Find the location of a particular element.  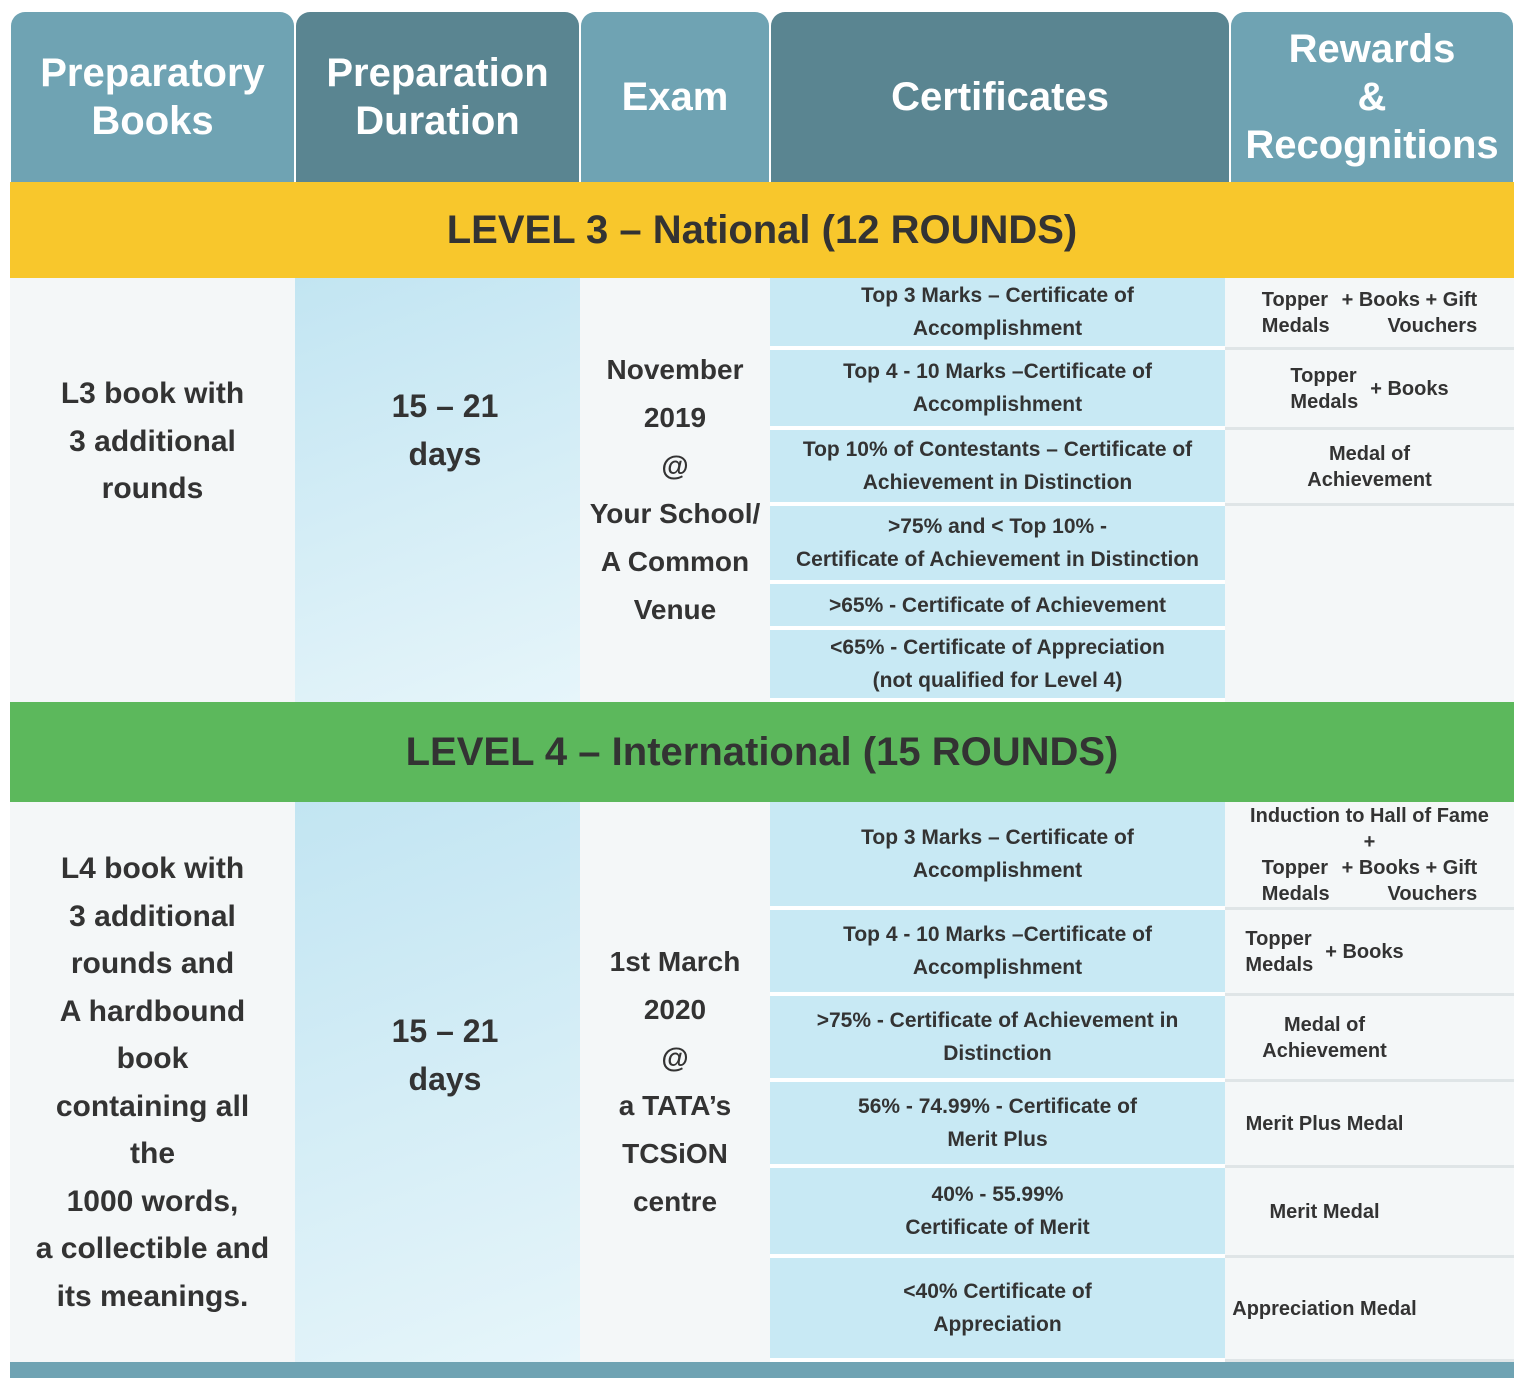

exam-line: 1st March is located at coordinates (675, 961).